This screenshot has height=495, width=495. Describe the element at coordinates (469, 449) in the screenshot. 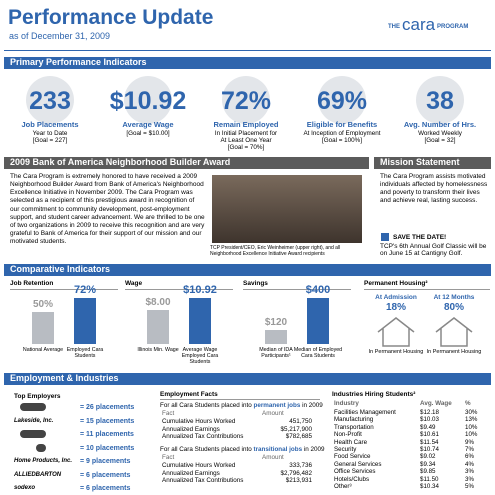

I see `industry-cell: 7%` at that location.